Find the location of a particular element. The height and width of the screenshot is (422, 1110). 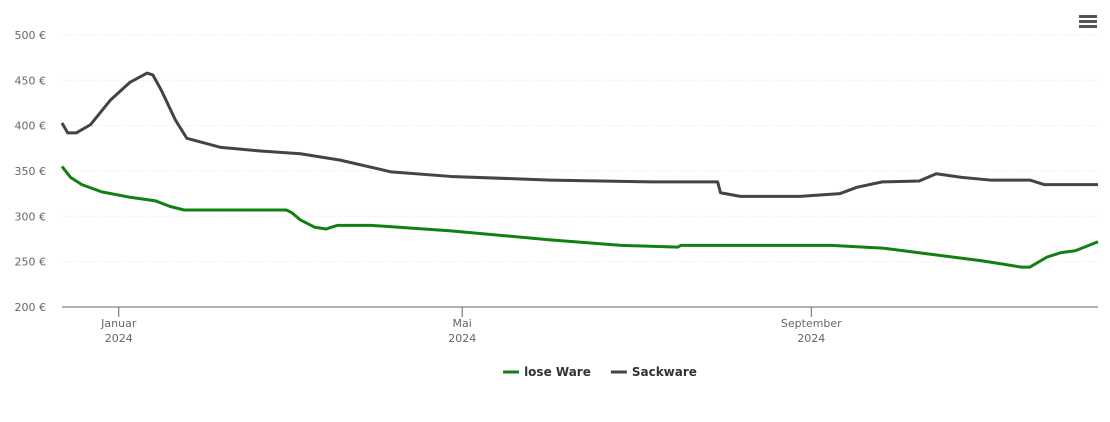

y-tick-label: 200 € is located at coordinates (31, 307).